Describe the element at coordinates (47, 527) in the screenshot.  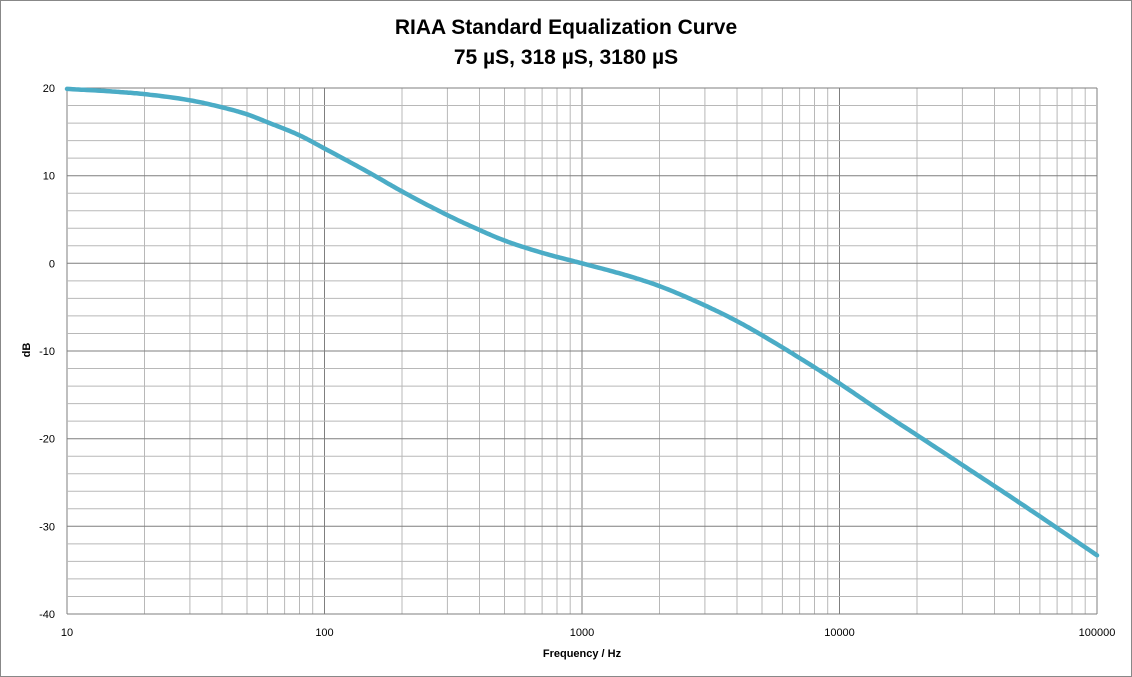
I see `y-tick-label: -30` at that location.